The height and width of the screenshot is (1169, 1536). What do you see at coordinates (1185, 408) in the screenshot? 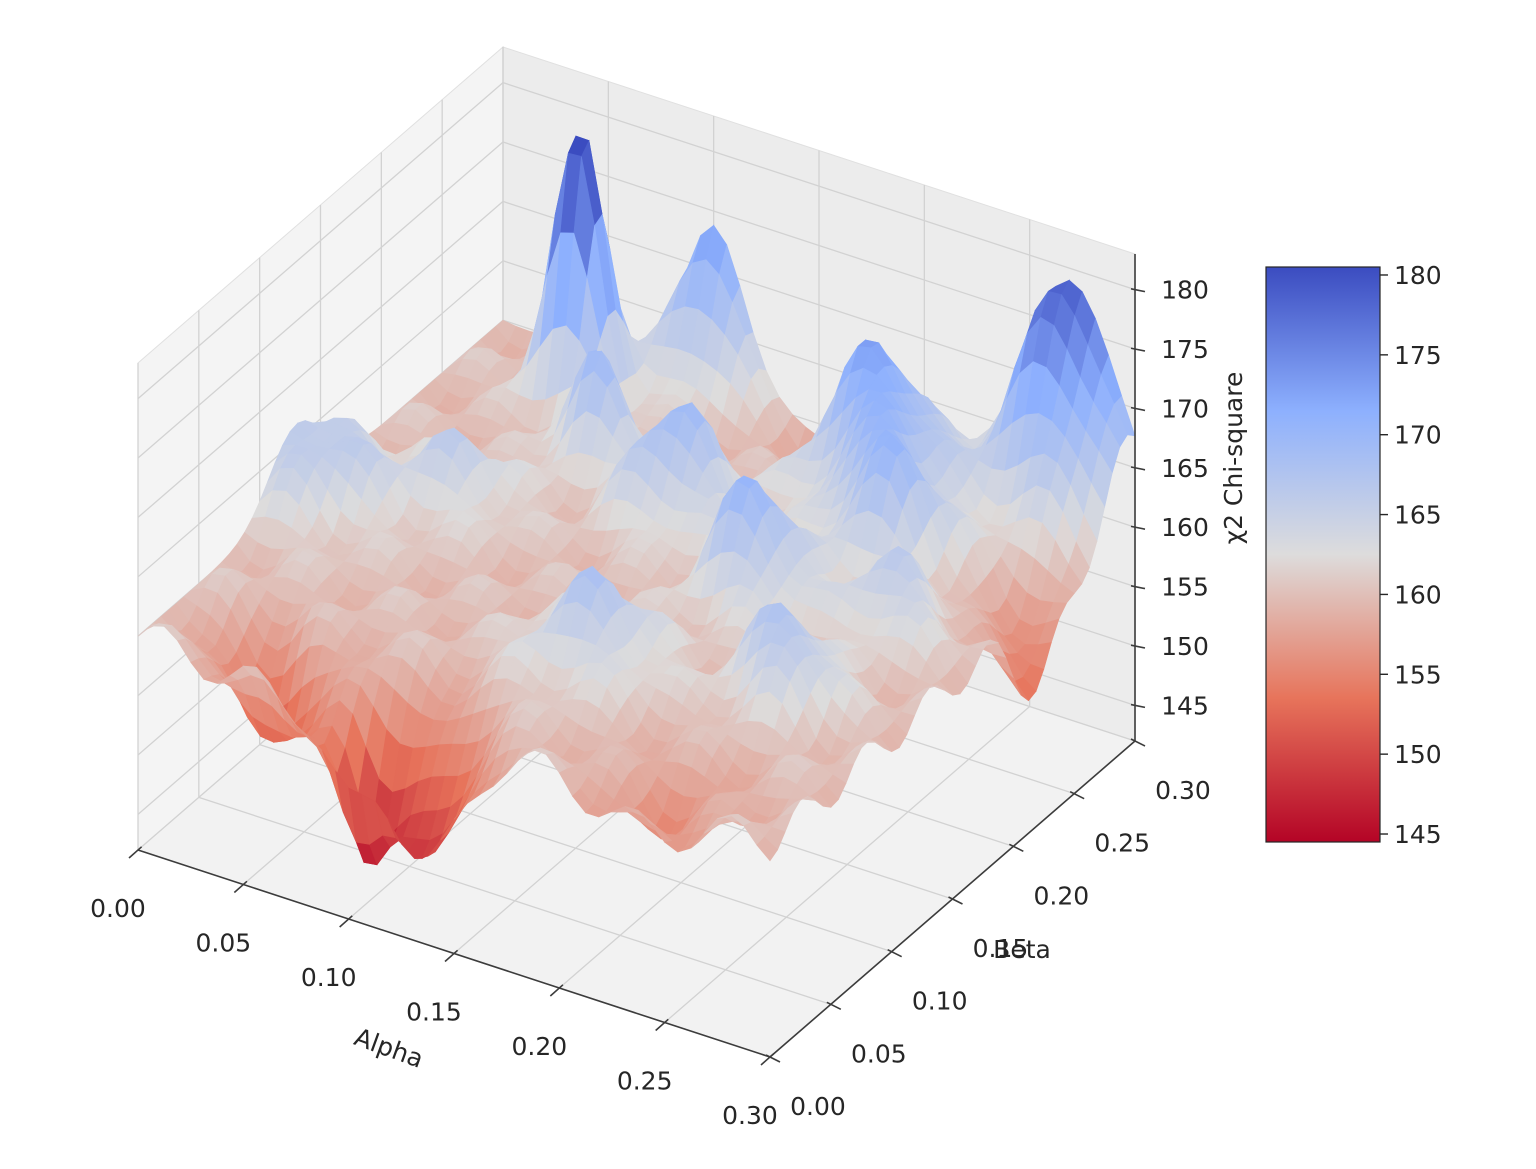
I see `z-tick-label: 170` at bounding box center [1185, 408].